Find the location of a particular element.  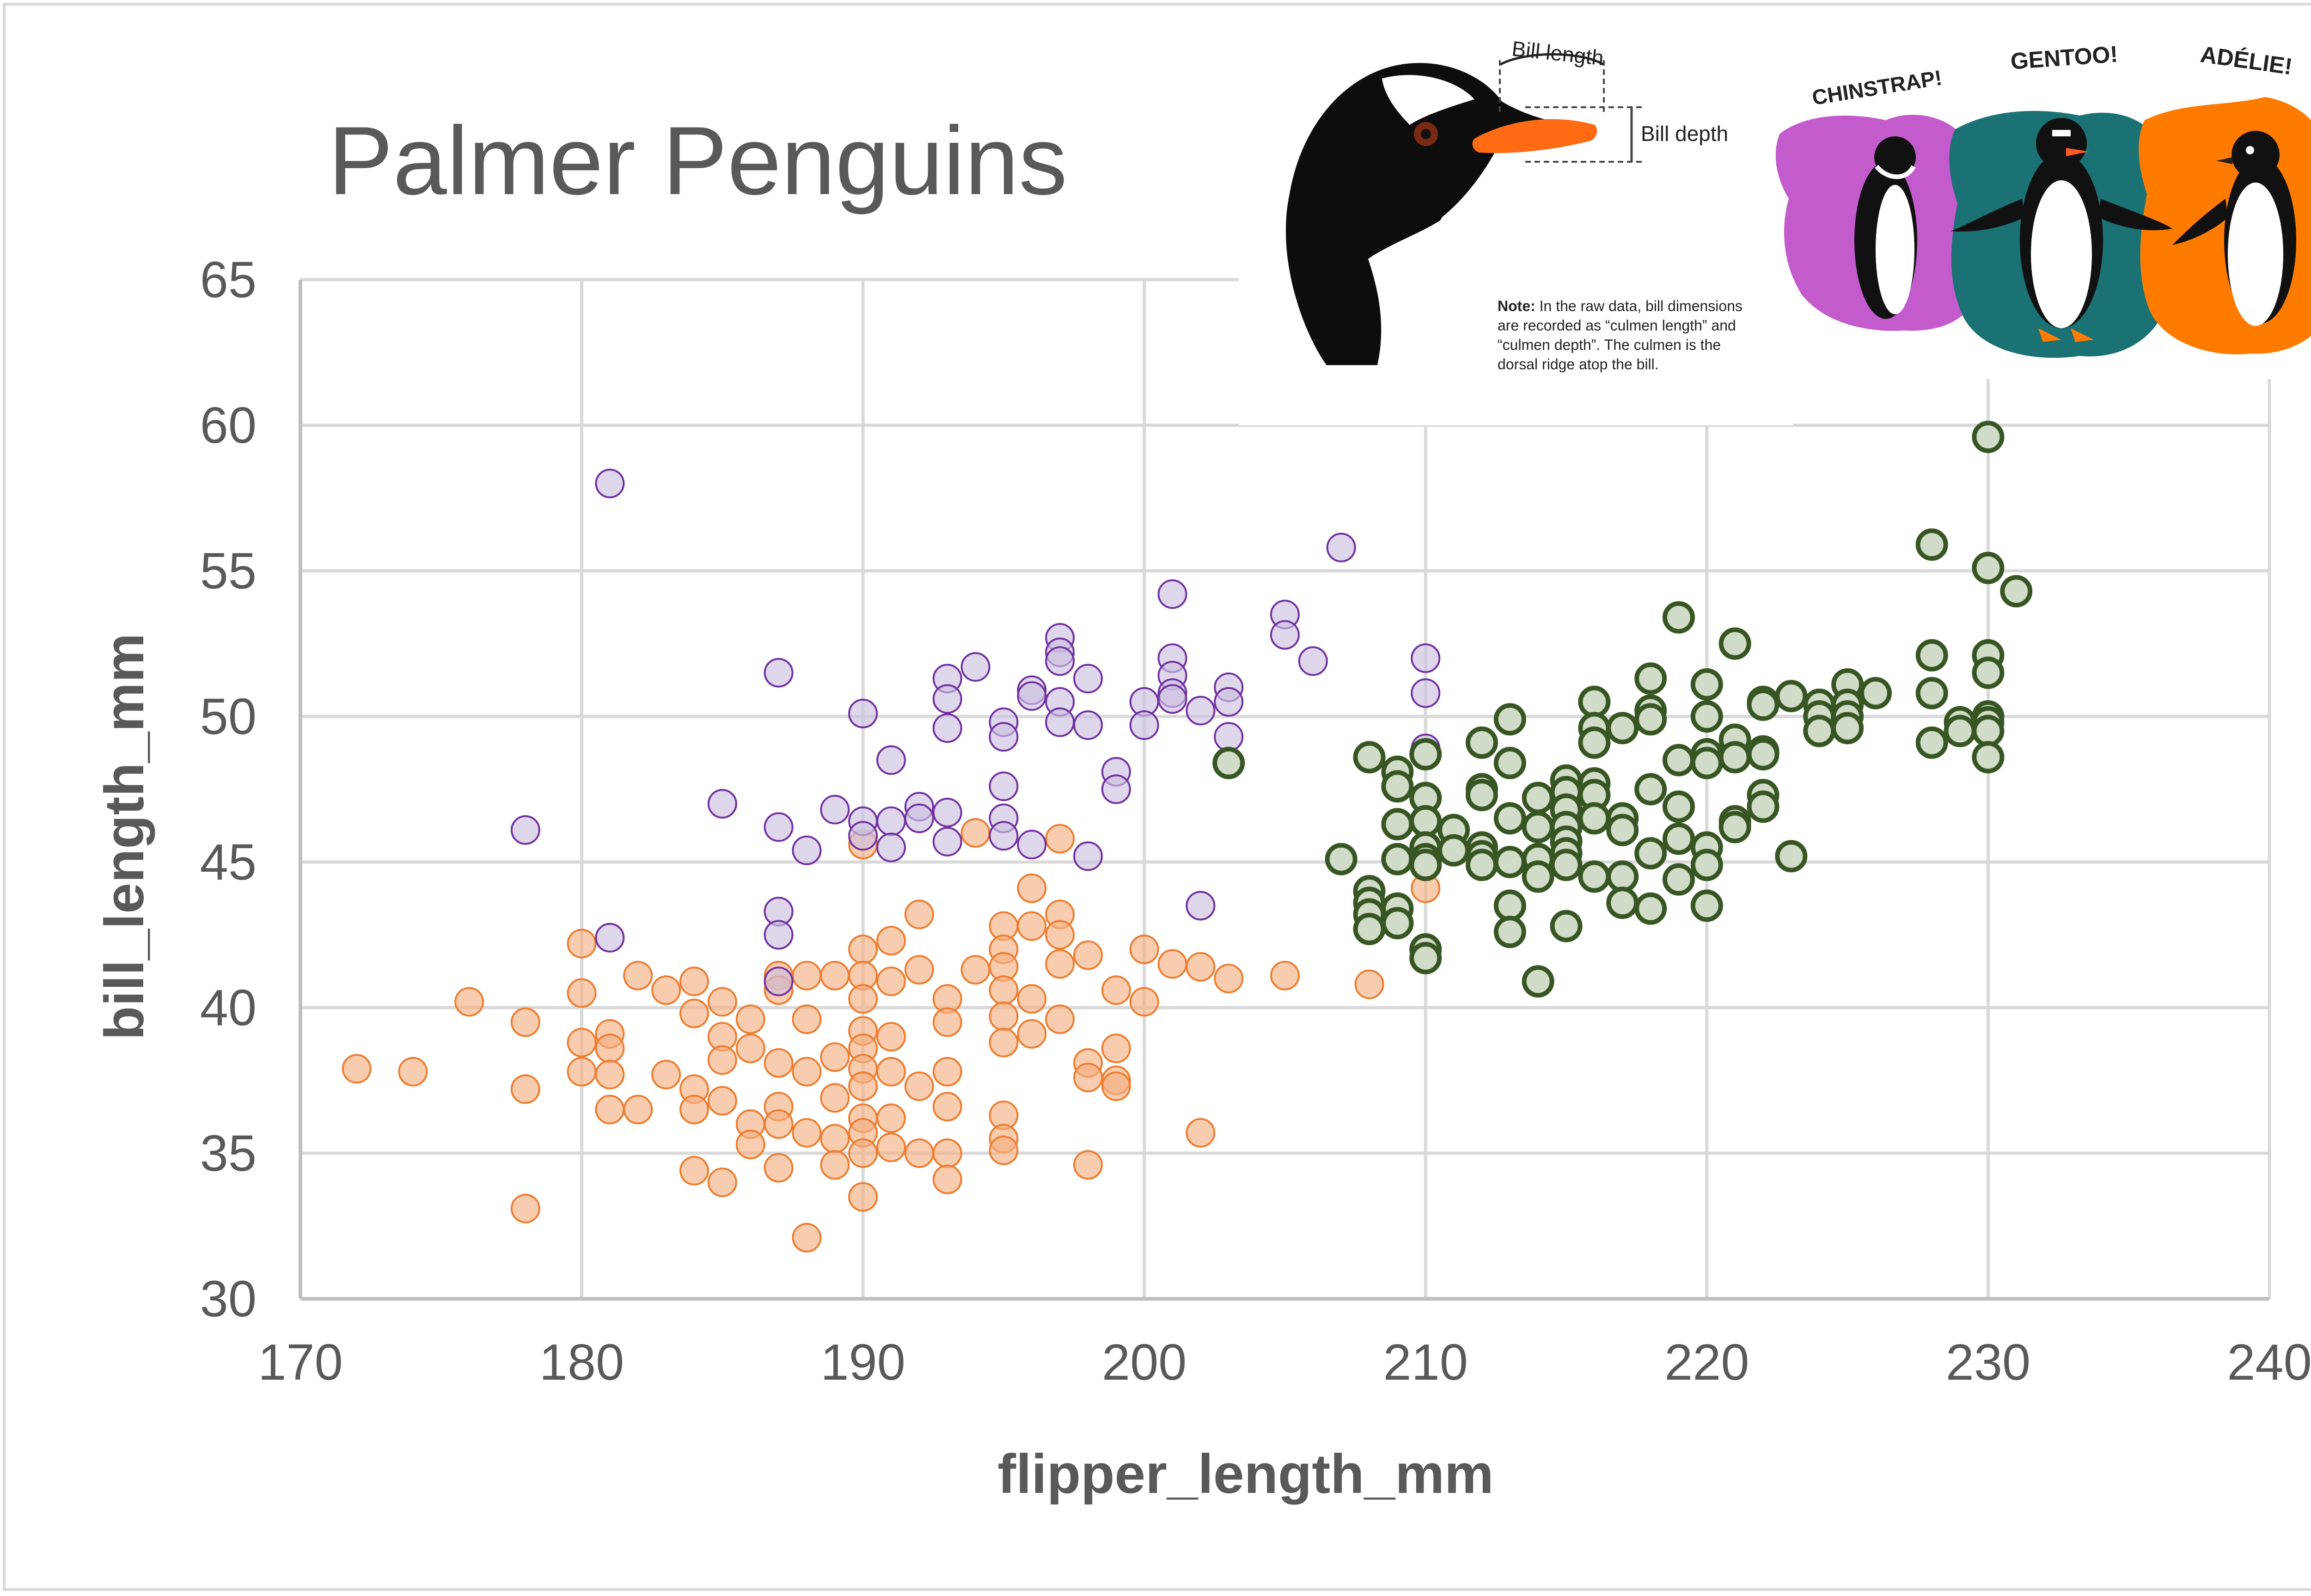

adelie-bill is located at coordinates (2224, 161).